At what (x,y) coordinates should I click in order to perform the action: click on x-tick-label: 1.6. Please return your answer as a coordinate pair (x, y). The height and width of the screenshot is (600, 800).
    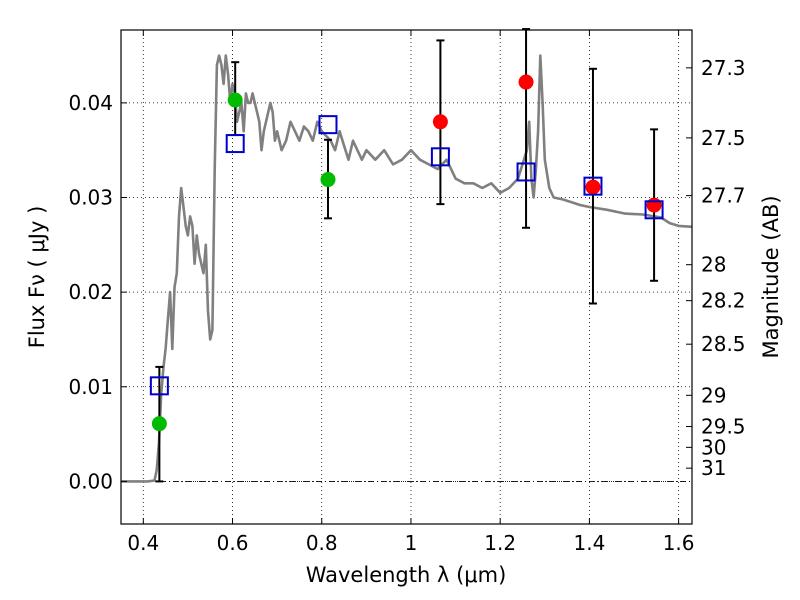
    Looking at the image, I should click on (679, 543).